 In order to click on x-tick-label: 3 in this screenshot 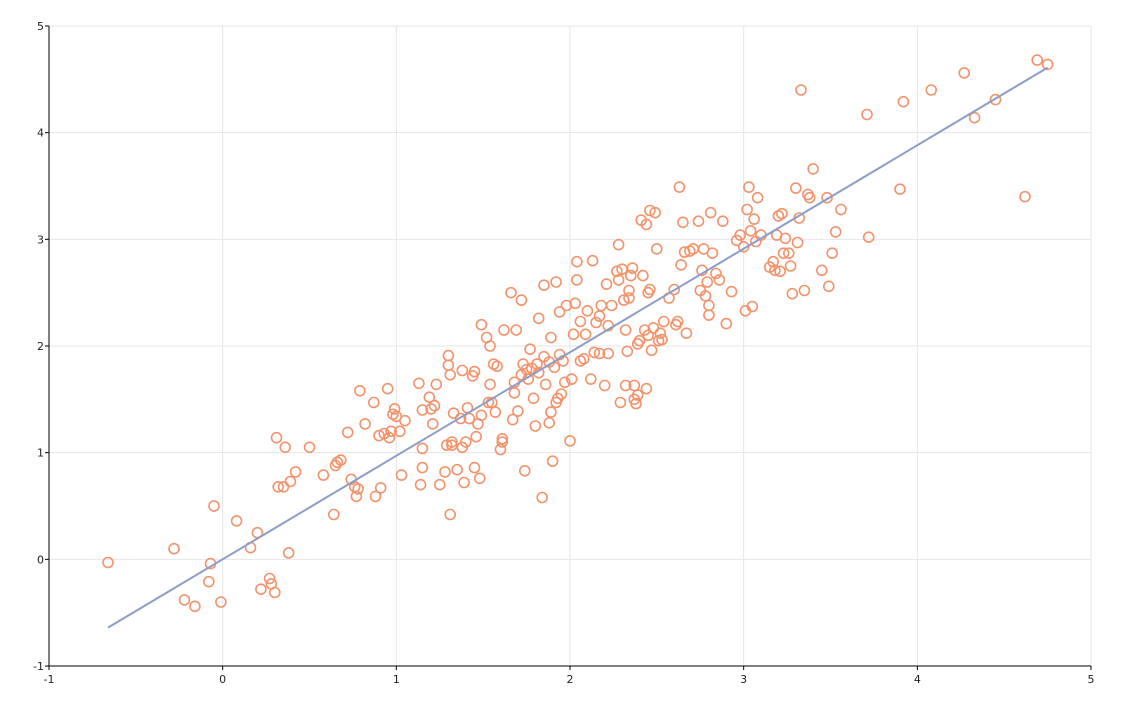, I will do `click(743, 679)`.